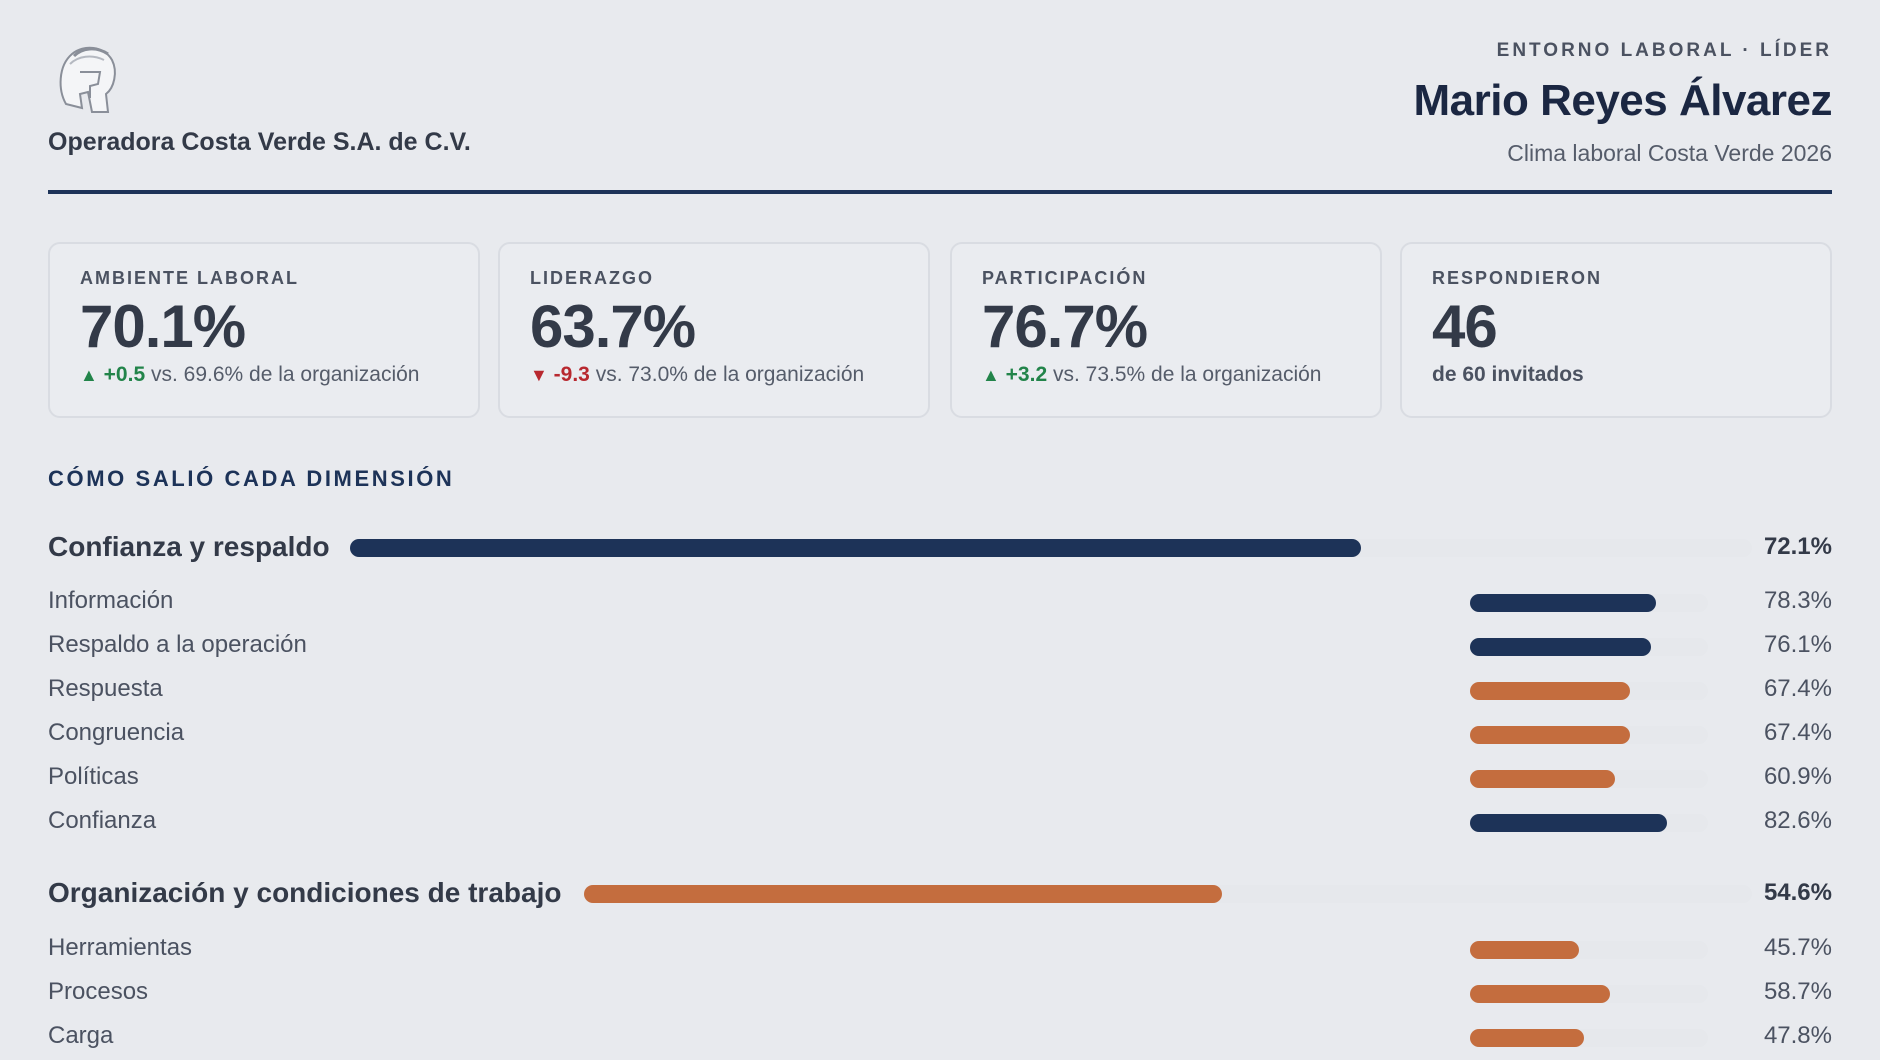 This screenshot has height=1060, width=1880. I want to click on subdimension-pct: 58.7%, so click(1797, 991).